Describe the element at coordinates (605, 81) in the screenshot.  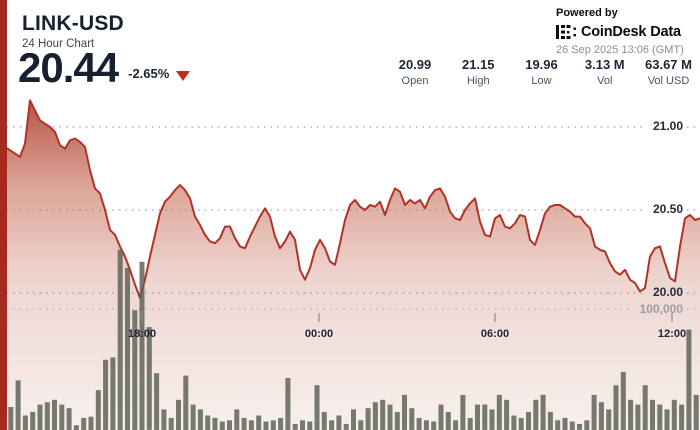
I see `stat-volume-label: Vol` at that location.